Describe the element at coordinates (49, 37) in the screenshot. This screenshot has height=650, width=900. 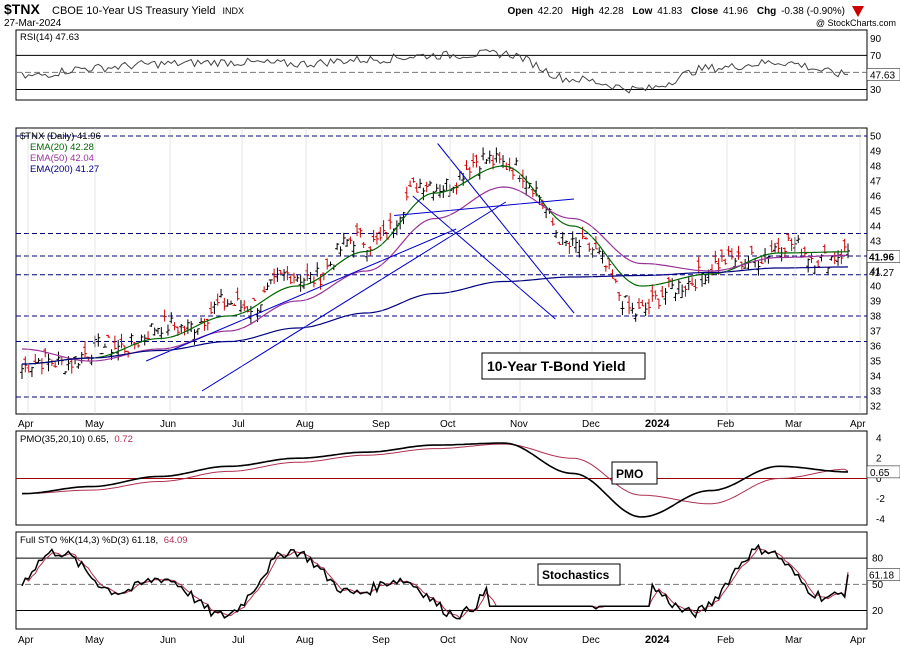
I see `rsi-legend-text: RSI(14) 47.63` at that location.